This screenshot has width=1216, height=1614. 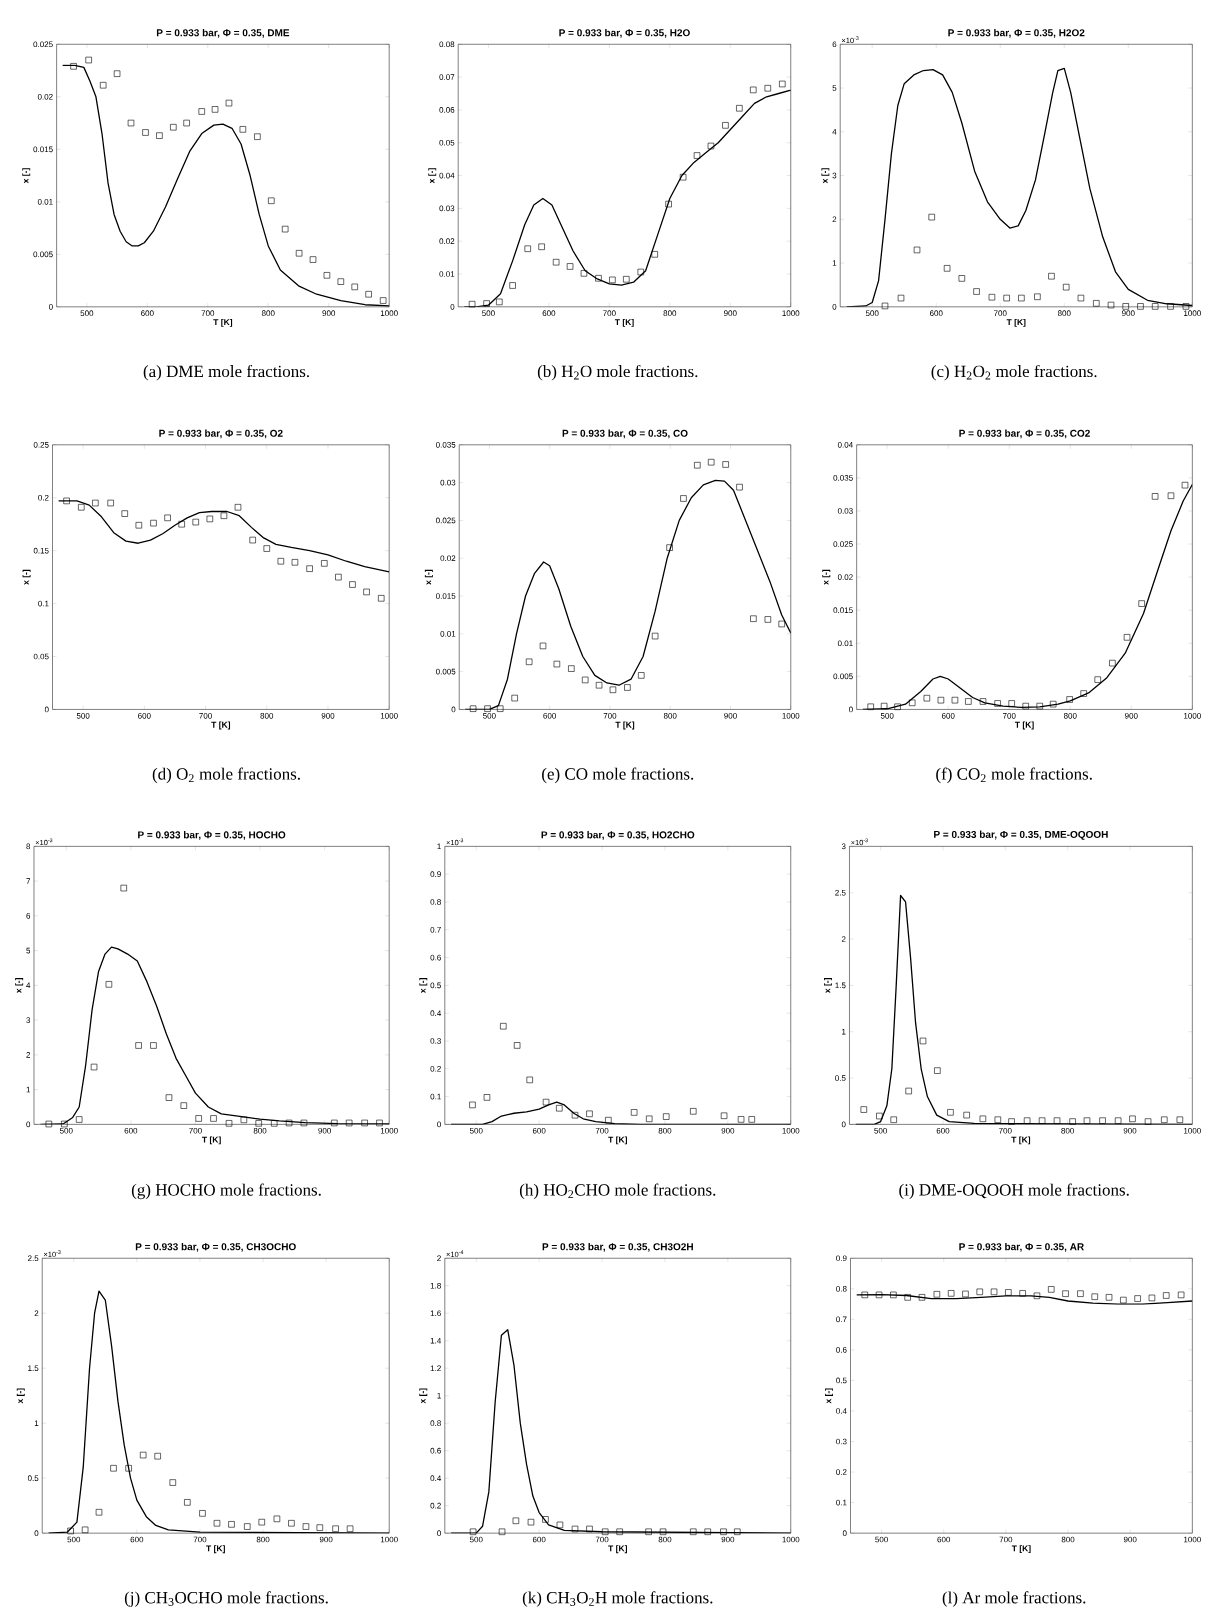 I want to click on y-tick-label: 0.25, so click(x=41, y=444).